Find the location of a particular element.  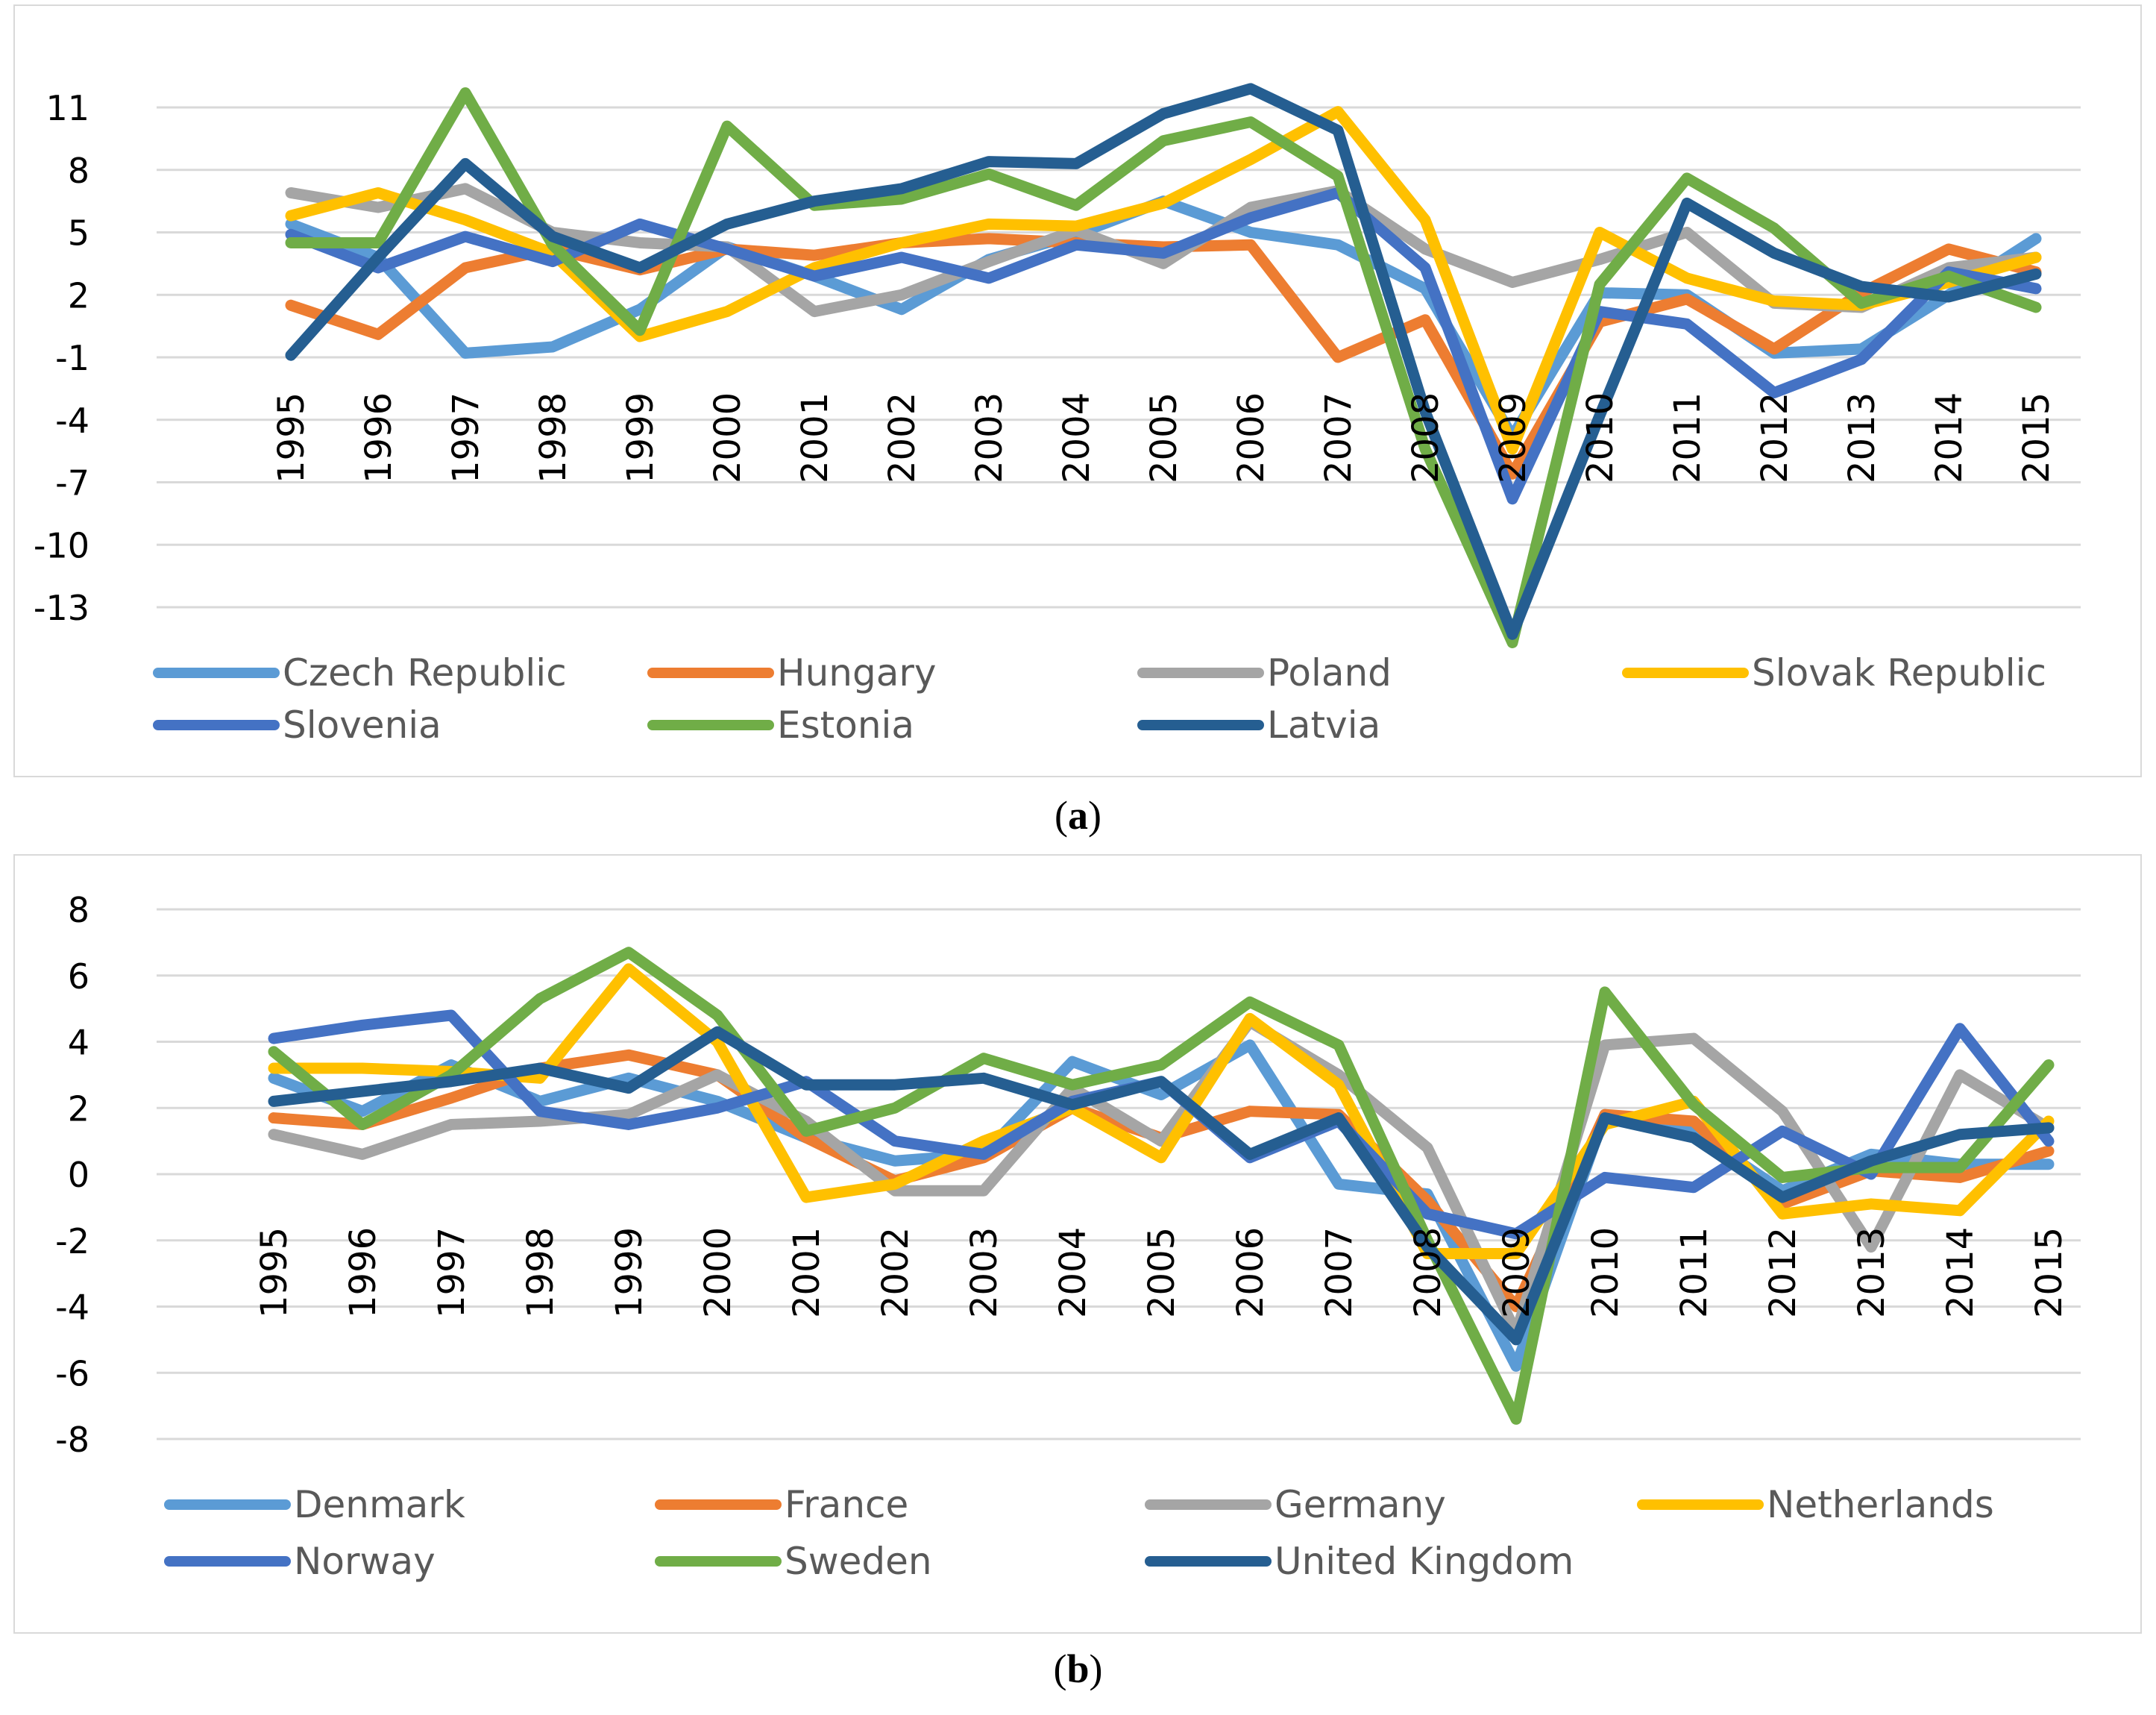

y-tick-label: -10 is located at coordinates (61, 545).